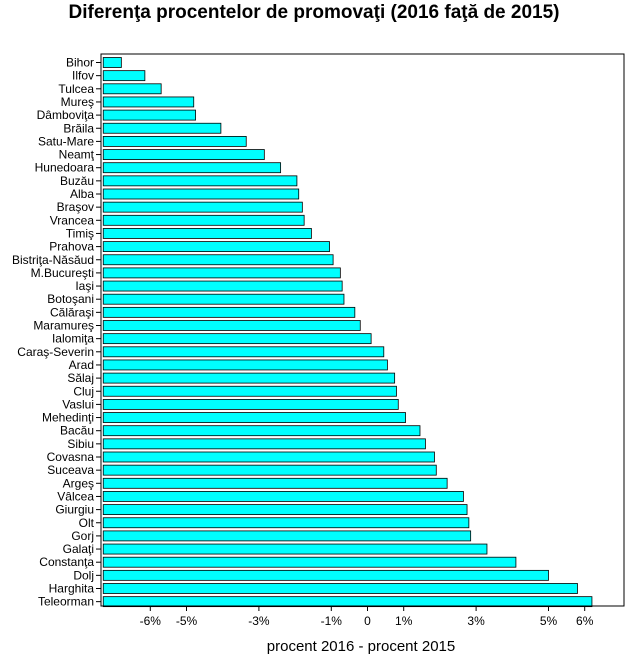 The width and height of the screenshot is (628, 658). What do you see at coordinates (77, 181) in the screenshot?
I see `category-label: Buzău` at bounding box center [77, 181].